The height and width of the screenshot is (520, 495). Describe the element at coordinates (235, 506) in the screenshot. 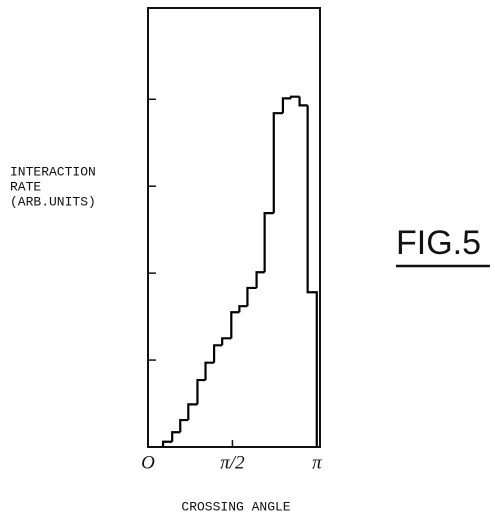

I see `x-axis-label: CROSSING ANGLE` at that location.